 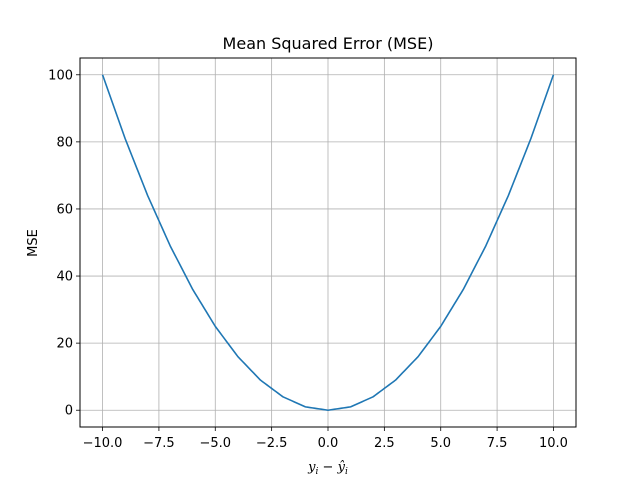 I want to click on x-axis-label: yi − ŷi, so click(x=327, y=468).